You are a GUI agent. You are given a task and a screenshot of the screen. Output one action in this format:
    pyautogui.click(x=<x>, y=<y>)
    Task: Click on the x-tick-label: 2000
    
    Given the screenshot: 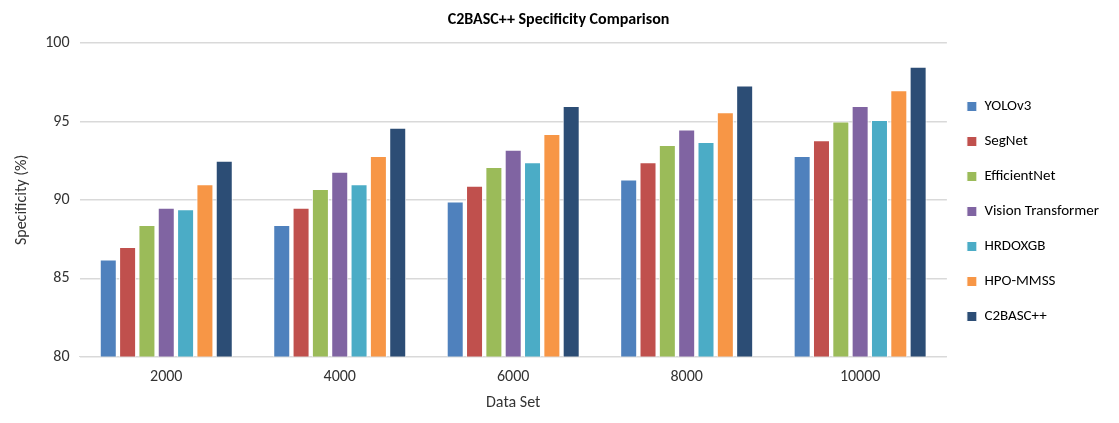 What is the action you would take?
    pyautogui.click(x=166, y=376)
    